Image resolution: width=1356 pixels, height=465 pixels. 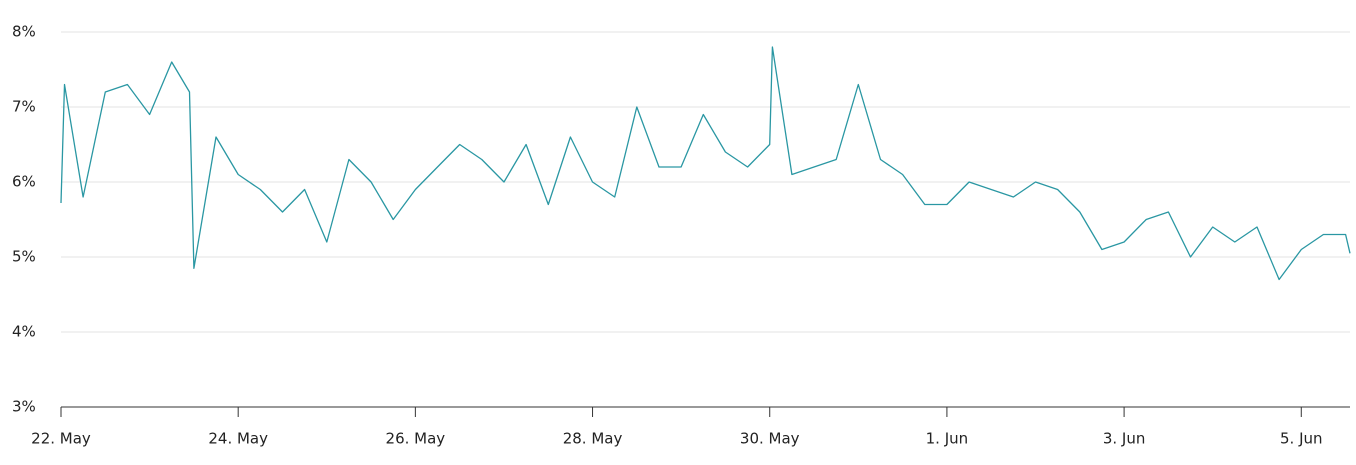 I want to click on x-tick-label: 24. May, so click(x=238, y=439).